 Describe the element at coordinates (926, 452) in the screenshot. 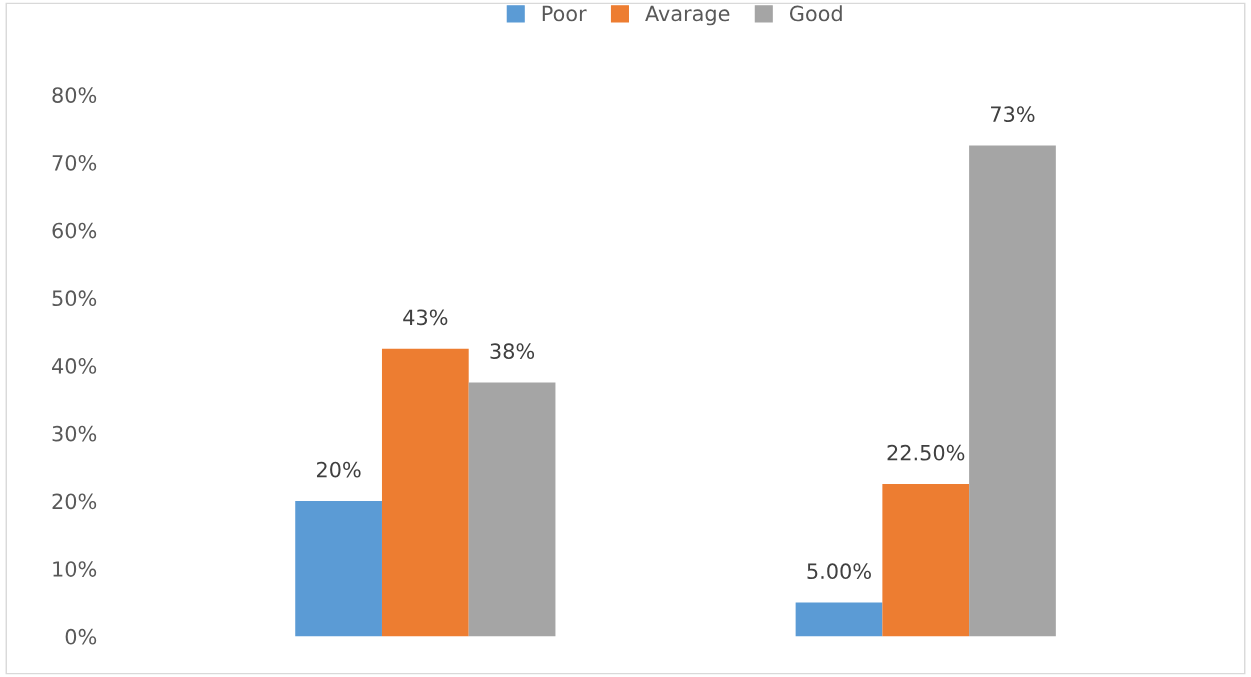

I see `data-label: 22.50%` at that location.